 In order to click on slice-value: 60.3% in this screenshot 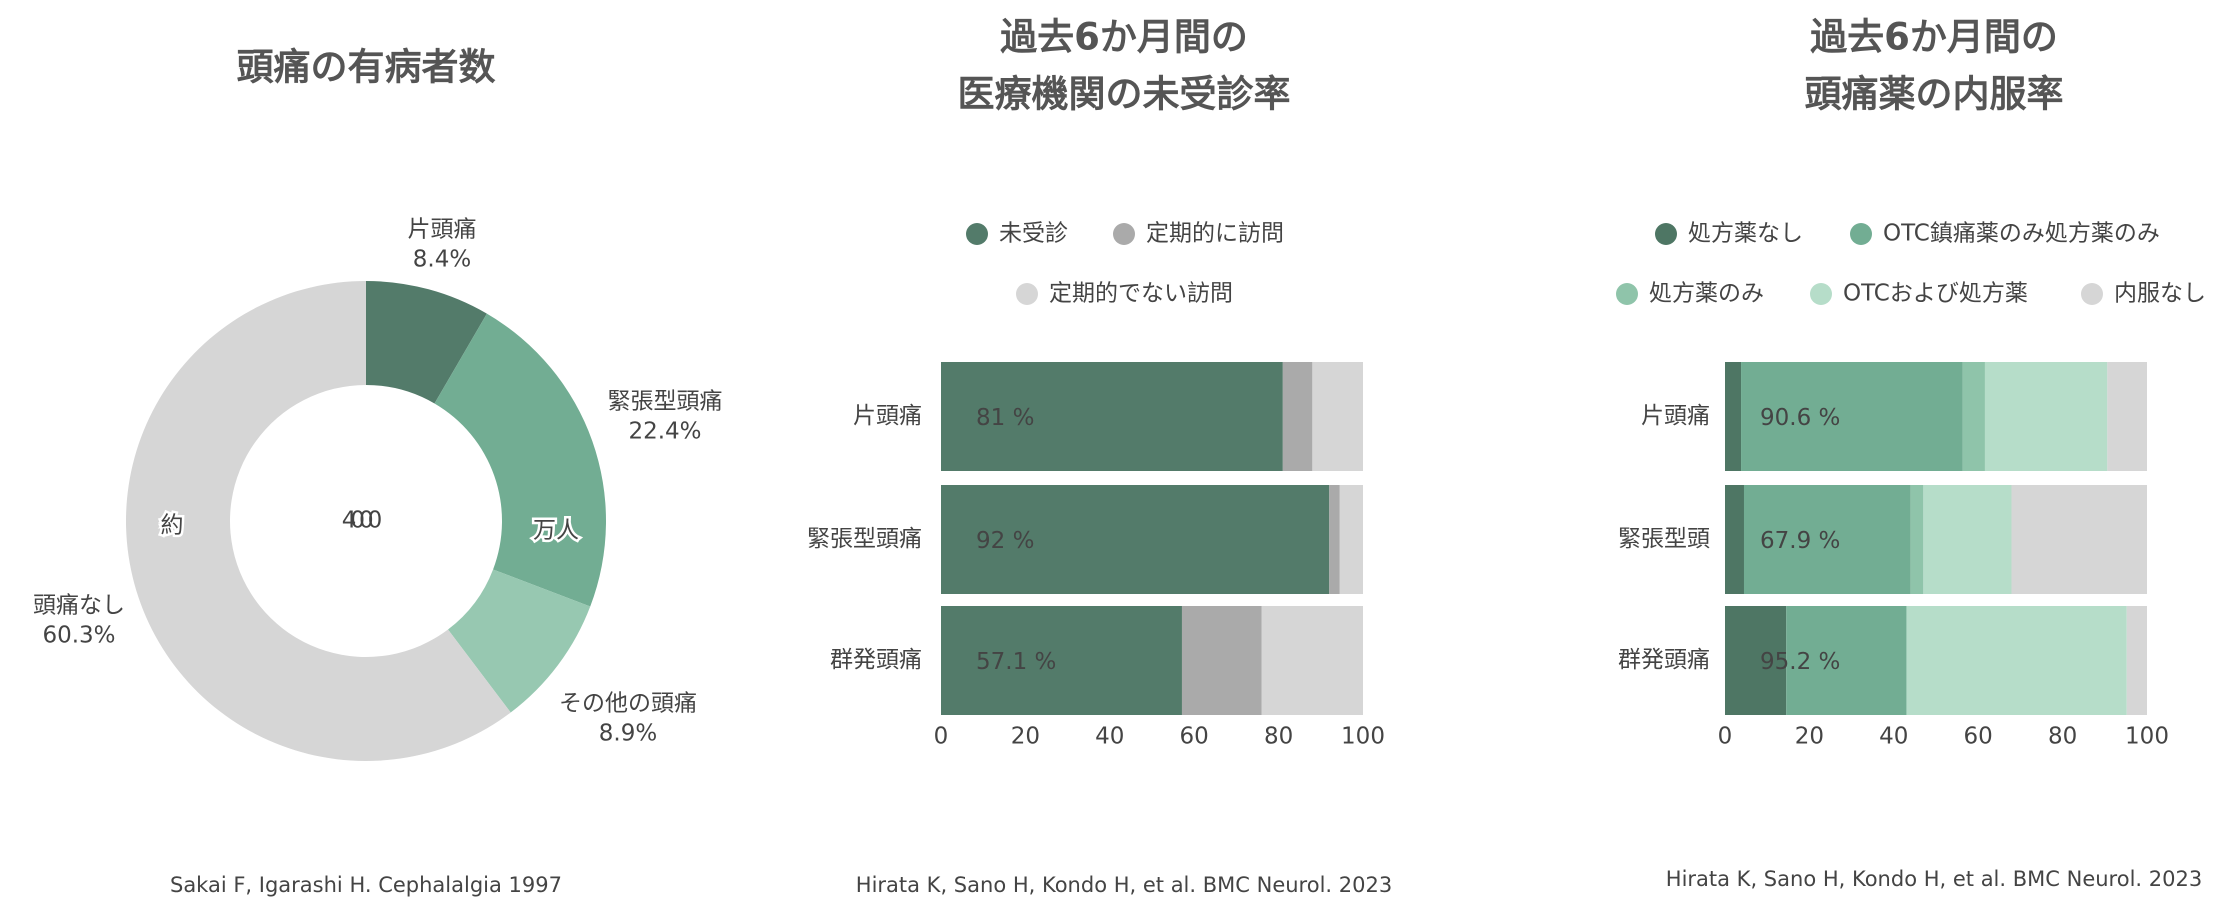, I will do `click(78, 636)`.